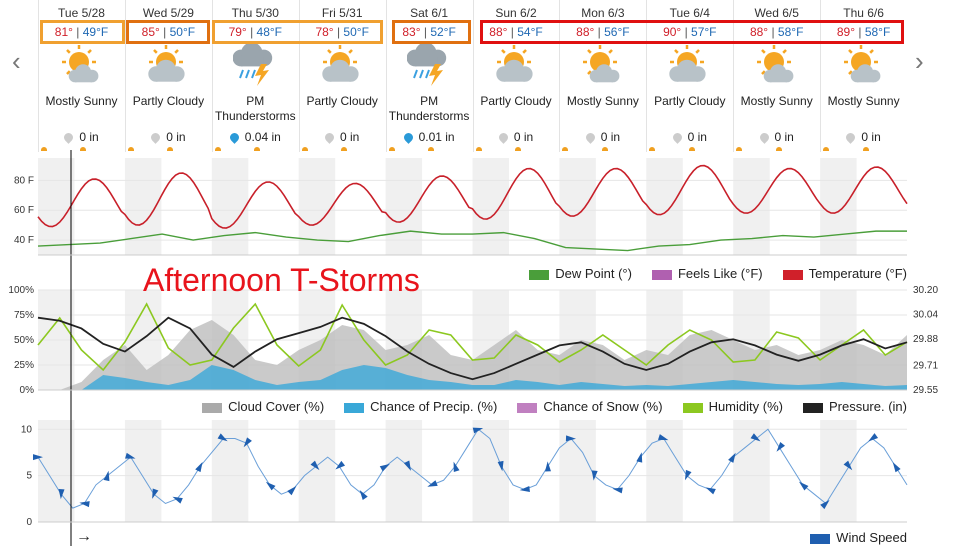  Describe the element at coordinates (776, 32) in the screenshot. I see `day-temps: 88° | 58°F` at that location.